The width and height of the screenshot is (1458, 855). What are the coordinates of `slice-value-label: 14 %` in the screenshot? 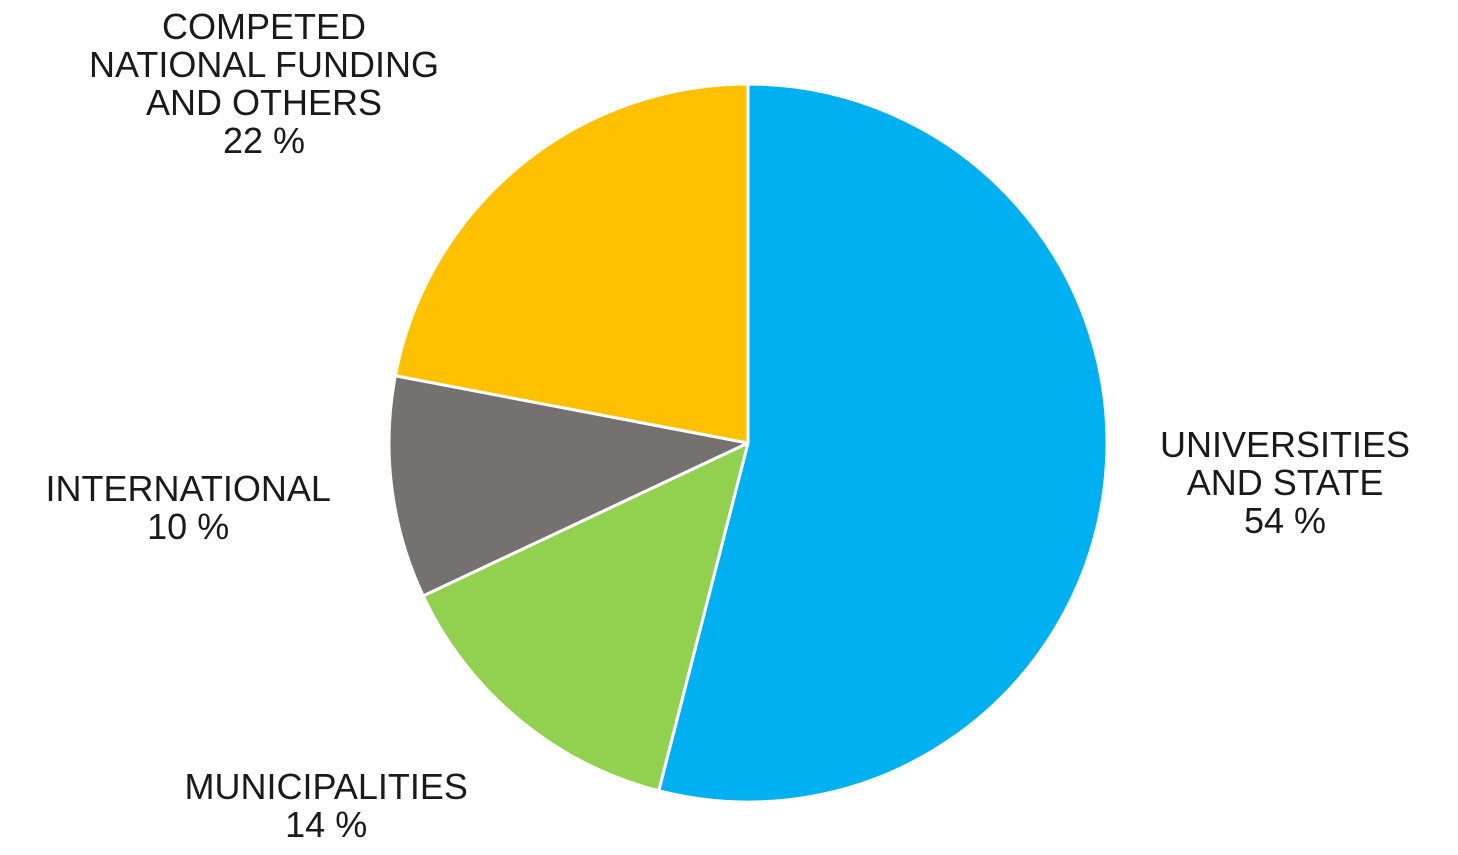 It's located at (326, 824).